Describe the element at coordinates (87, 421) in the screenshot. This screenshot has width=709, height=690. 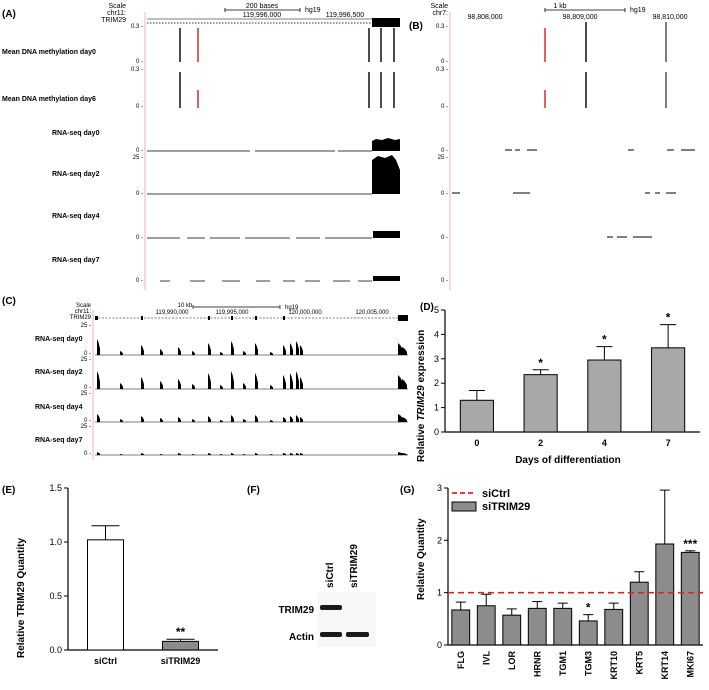
I see `tick-c-2-bottom: 0 -` at that location.